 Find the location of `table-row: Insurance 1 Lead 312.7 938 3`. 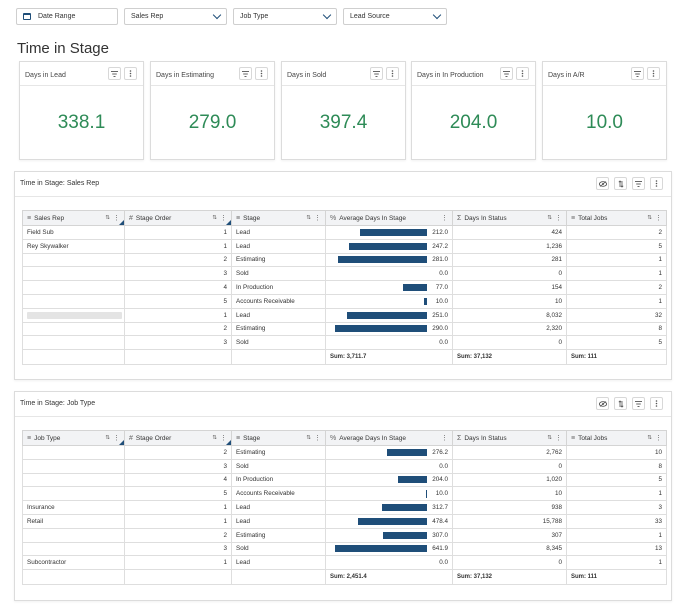

table-row: Insurance 1 Lead 312.7 938 3 is located at coordinates (344, 507).